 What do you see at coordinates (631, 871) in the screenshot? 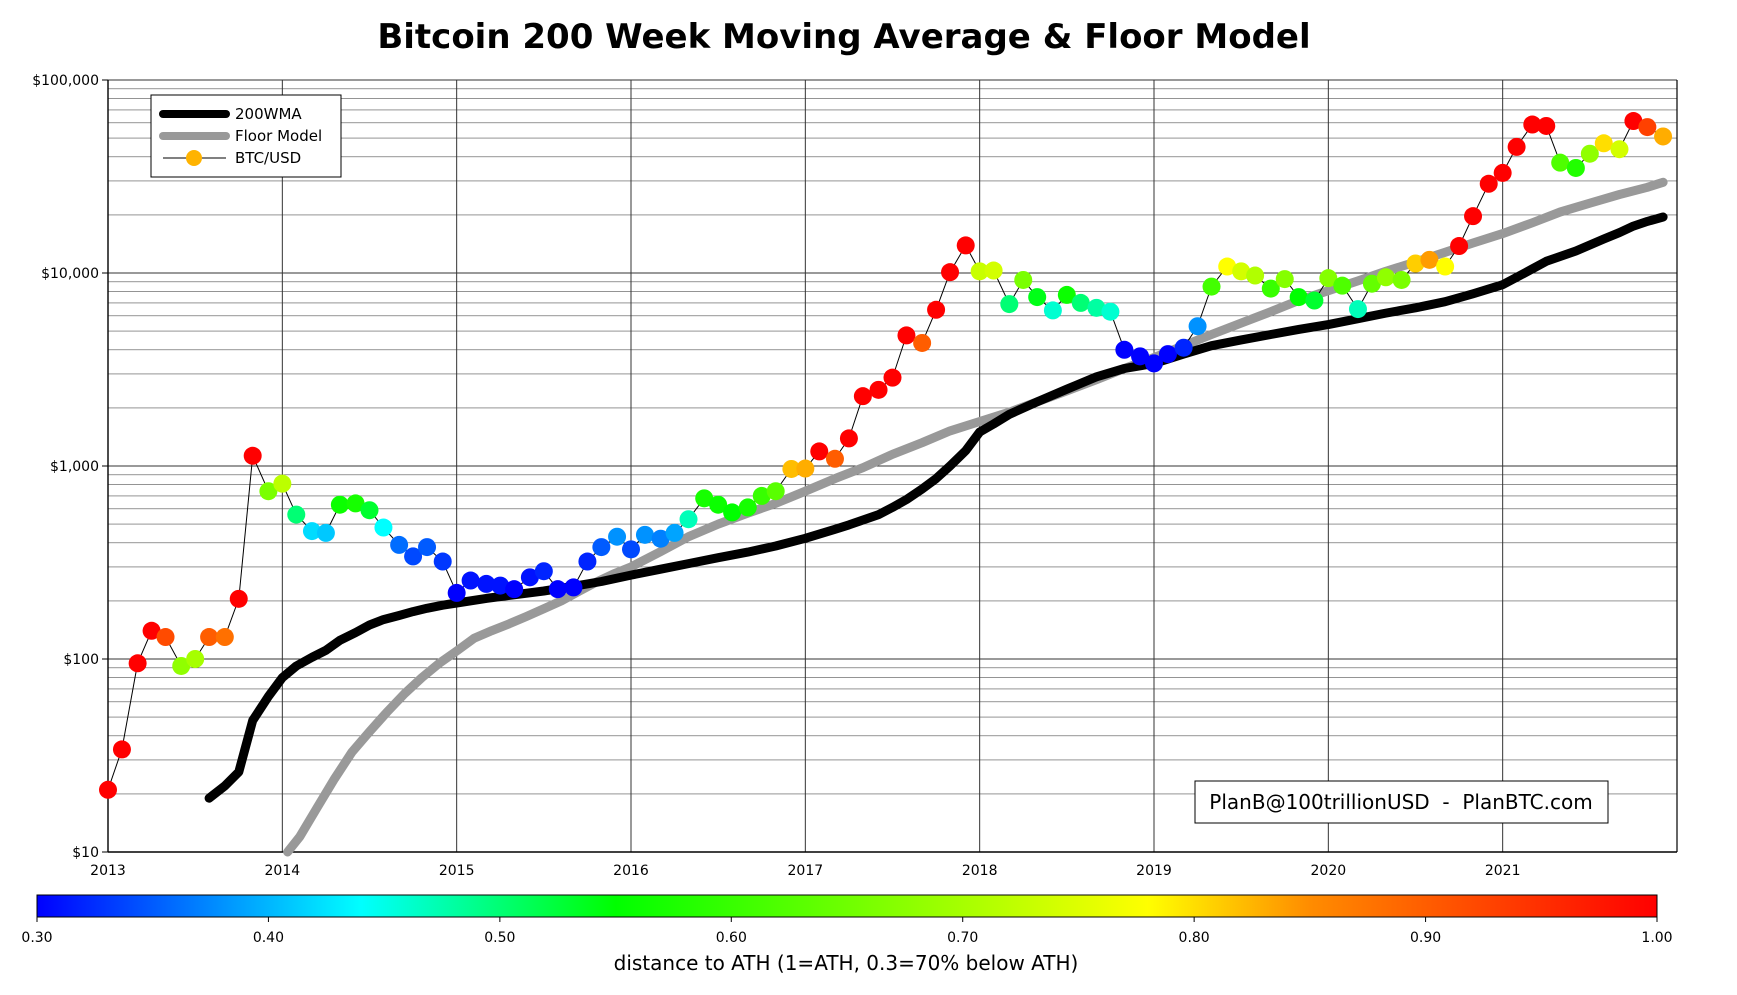
I see `x-tick-label: 2016` at bounding box center [631, 871].